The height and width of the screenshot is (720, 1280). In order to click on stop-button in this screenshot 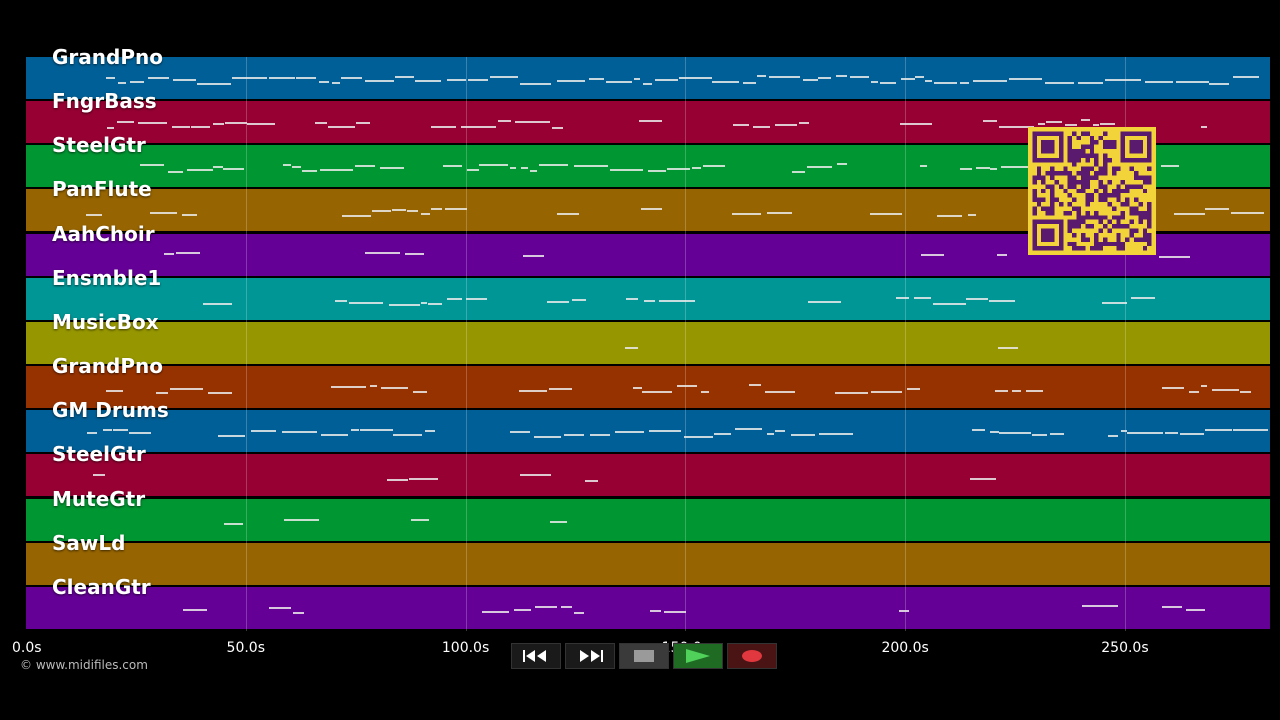, I will do `click(644, 656)`.